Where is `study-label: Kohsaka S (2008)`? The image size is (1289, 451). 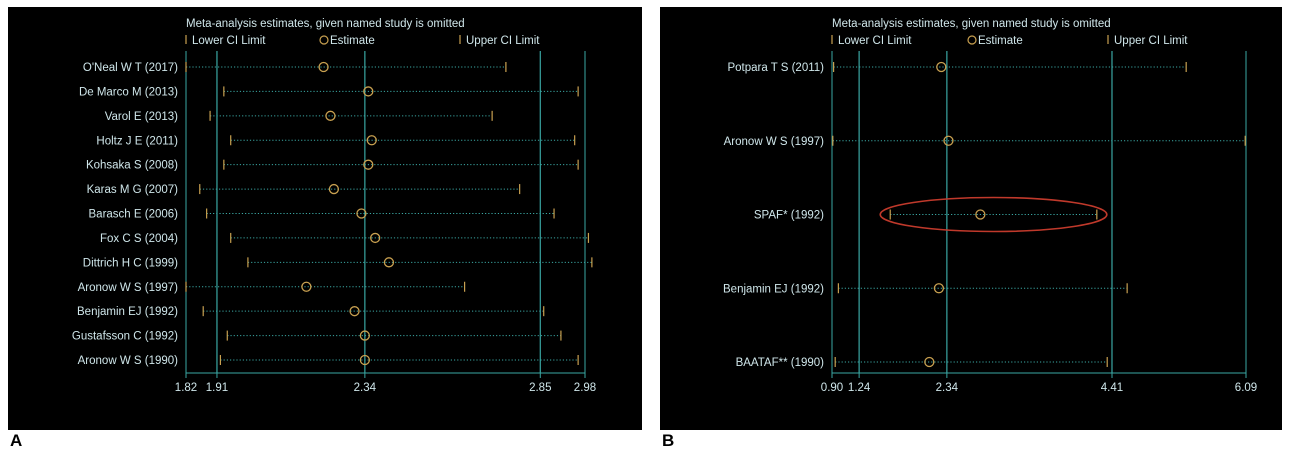
study-label: Kohsaka S (2008) is located at coordinates (132, 166).